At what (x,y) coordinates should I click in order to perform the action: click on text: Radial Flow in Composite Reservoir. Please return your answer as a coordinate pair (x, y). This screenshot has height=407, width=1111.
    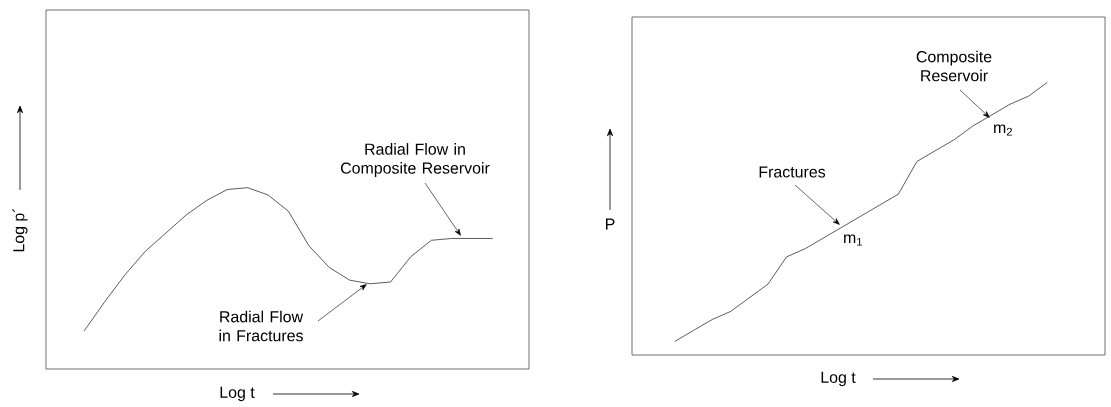
    Looking at the image, I should click on (415, 160).